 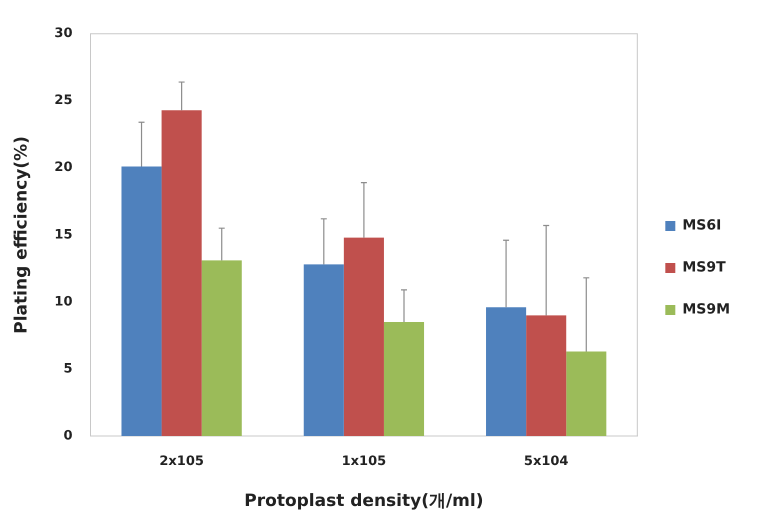 What do you see at coordinates (702, 226) in the screenshot?
I see `legend-label: MS6I` at bounding box center [702, 226].